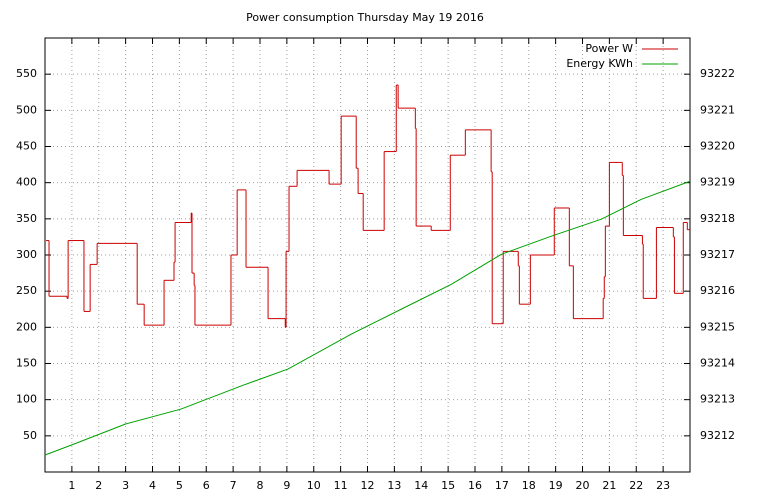 This screenshot has height=500, width=768. Describe the element at coordinates (368, 485) in the screenshot. I see `x-tick-label: 12` at that location.